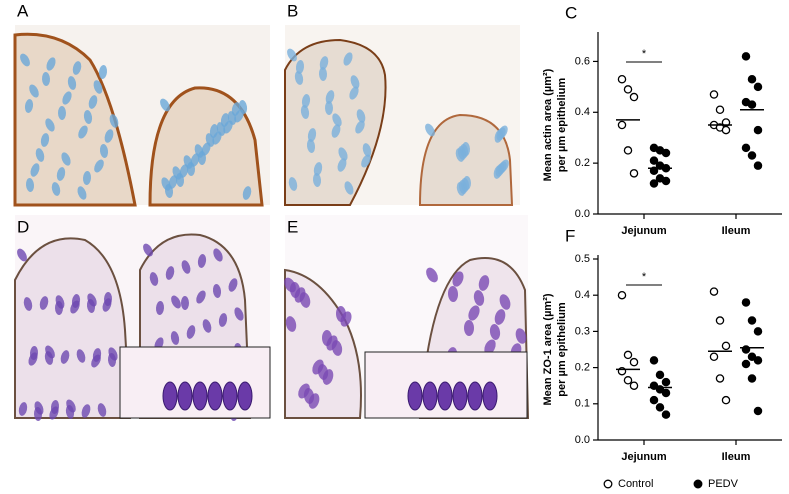  Describe the element at coordinates (608, 484) in the screenshot. I see `legend-marker` at that location.